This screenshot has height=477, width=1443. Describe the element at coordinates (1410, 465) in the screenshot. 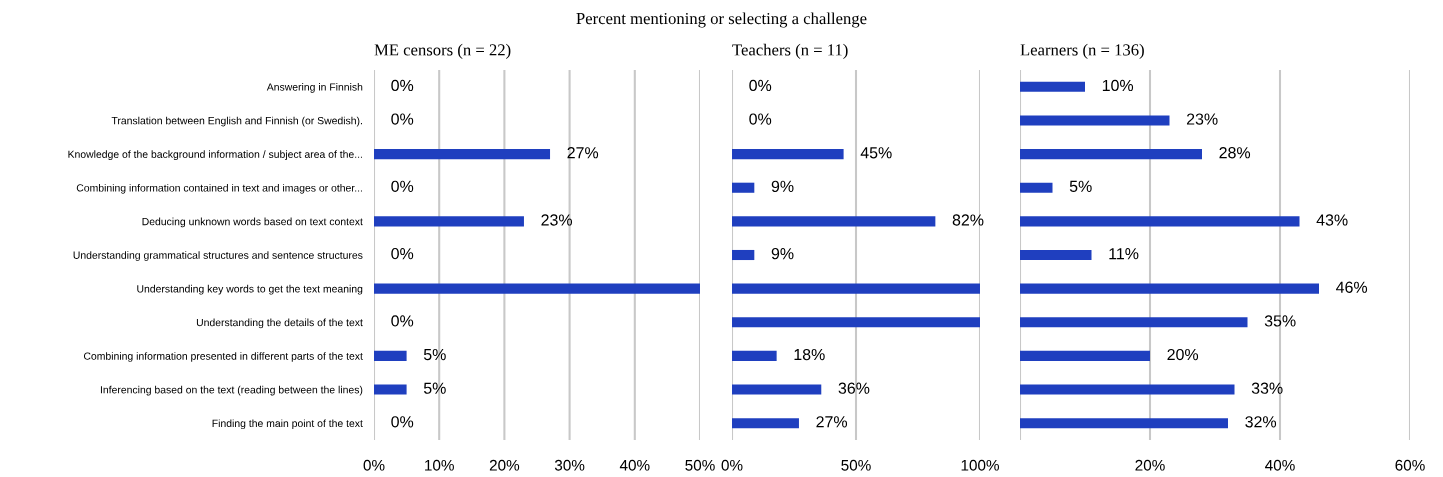

I see `x-tick-label: 60%` at that location.